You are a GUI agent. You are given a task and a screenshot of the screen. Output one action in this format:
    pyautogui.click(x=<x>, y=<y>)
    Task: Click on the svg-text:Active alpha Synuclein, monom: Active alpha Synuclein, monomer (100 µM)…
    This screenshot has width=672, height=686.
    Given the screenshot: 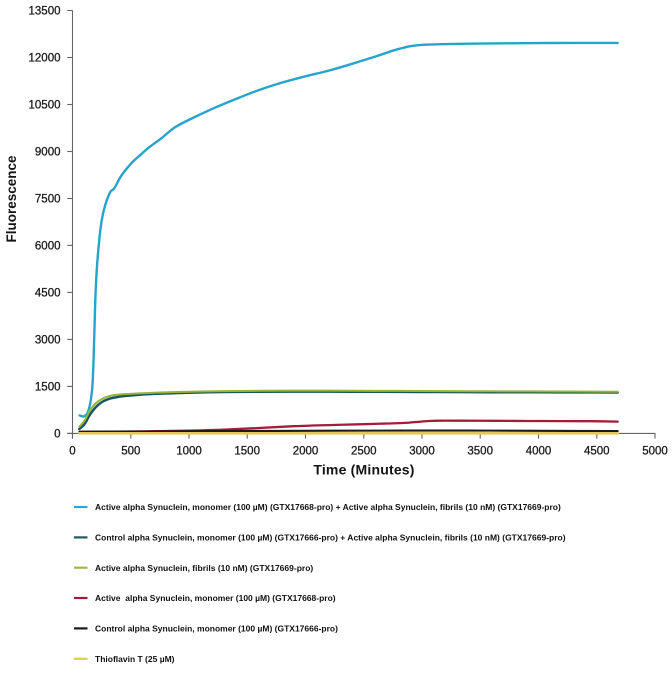 What is the action you would take?
    pyautogui.click(x=215, y=598)
    